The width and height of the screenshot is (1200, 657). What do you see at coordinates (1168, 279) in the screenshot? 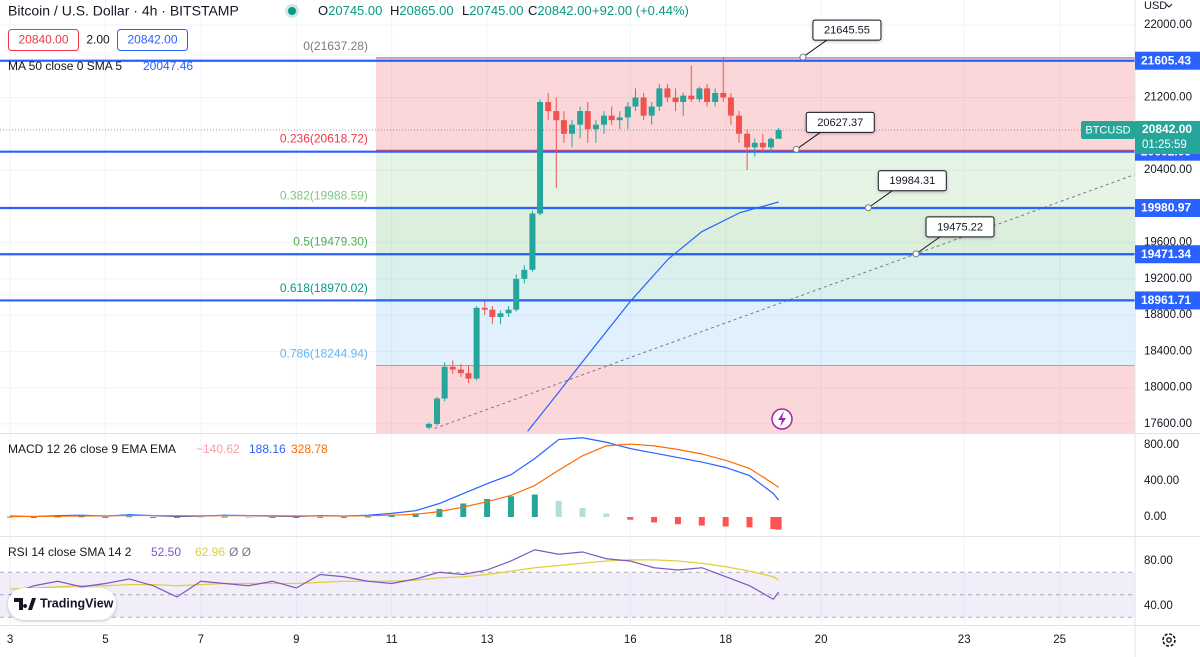
I see `y-tick-label: 19200.00` at bounding box center [1168, 279].